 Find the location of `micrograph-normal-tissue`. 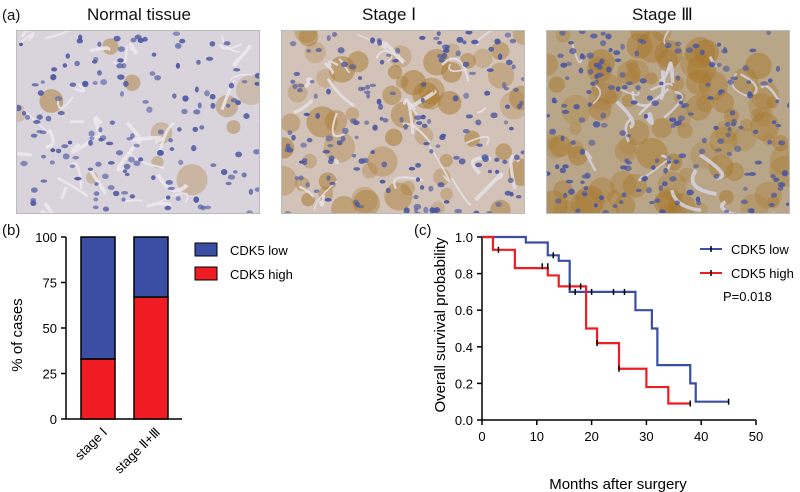

micrograph-normal-tissue is located at coordinates (138, 122).